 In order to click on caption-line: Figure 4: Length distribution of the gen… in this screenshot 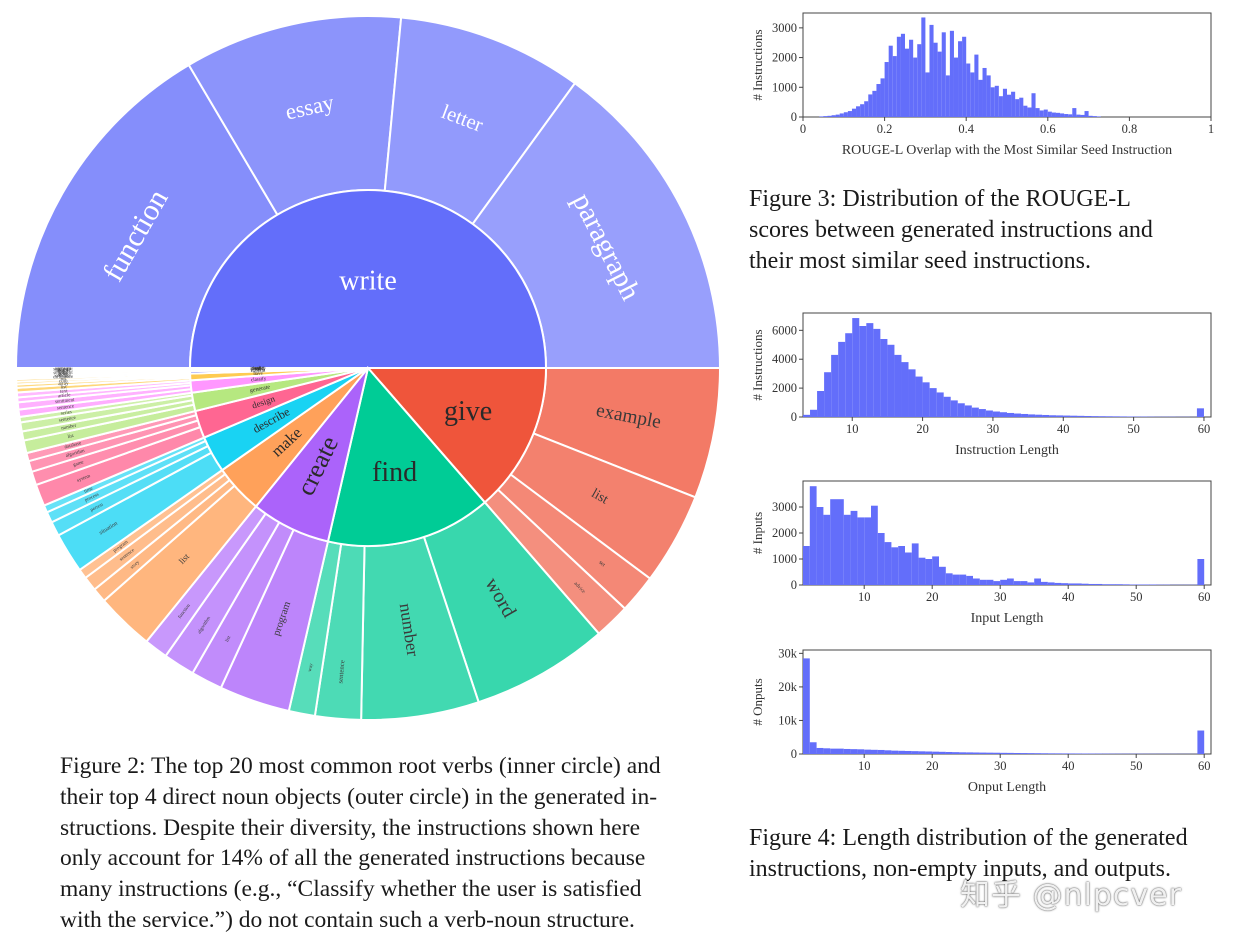, I will do `click(968, 838)`.